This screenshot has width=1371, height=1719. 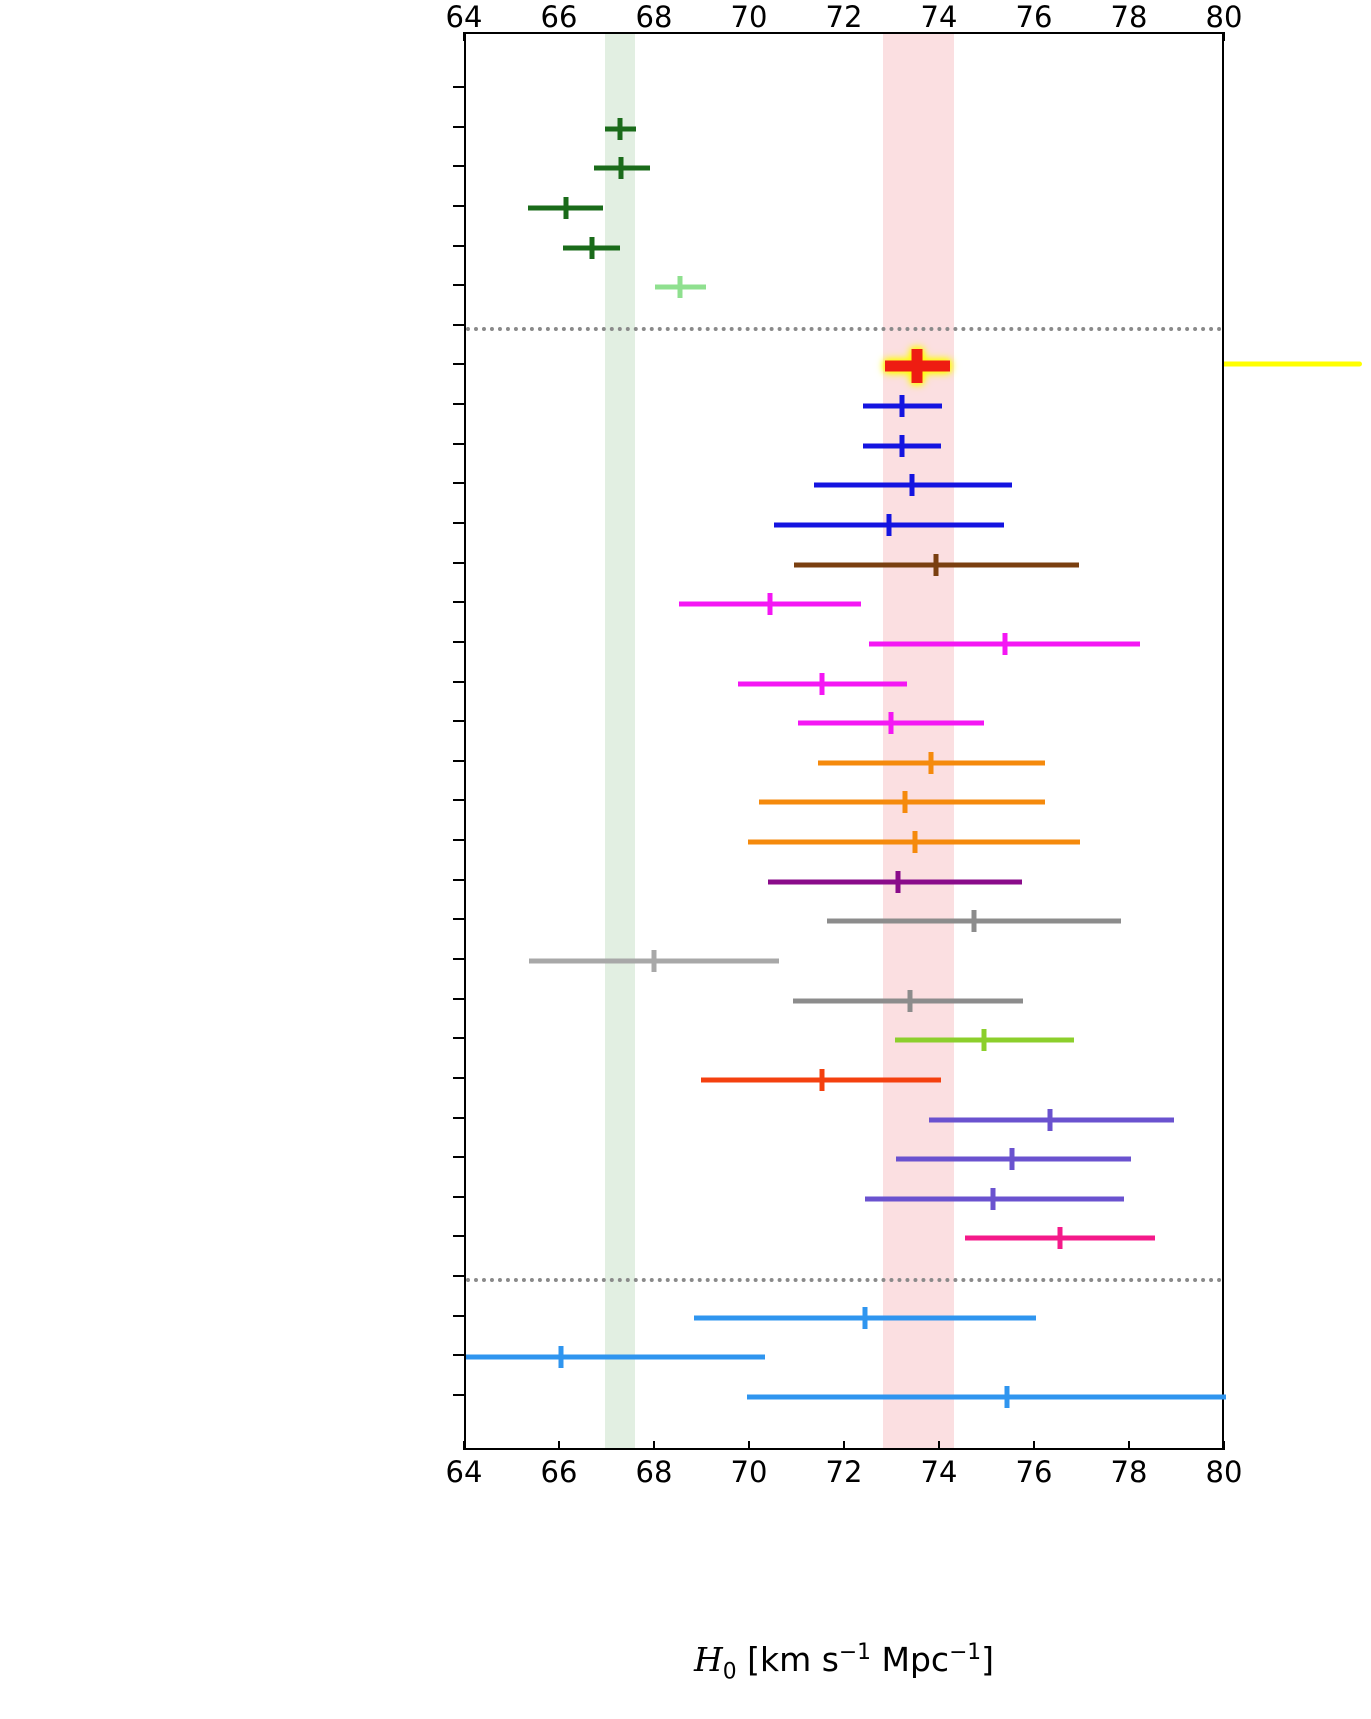 What do you see at coordinates (1129, 17) in the screenshot?
I see `x-tick-label-top-78: 78` at bounding box center [1129, 17].